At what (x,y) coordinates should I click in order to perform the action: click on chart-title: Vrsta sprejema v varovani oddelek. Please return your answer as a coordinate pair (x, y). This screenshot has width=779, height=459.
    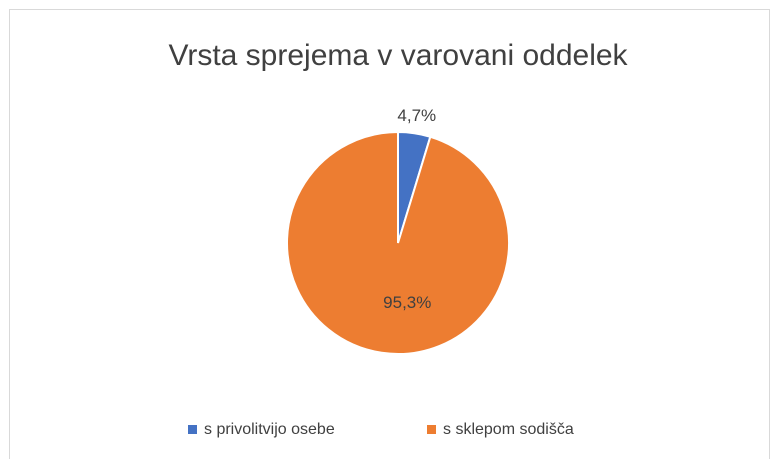
    Looking at the image, I should click on (398, 55).